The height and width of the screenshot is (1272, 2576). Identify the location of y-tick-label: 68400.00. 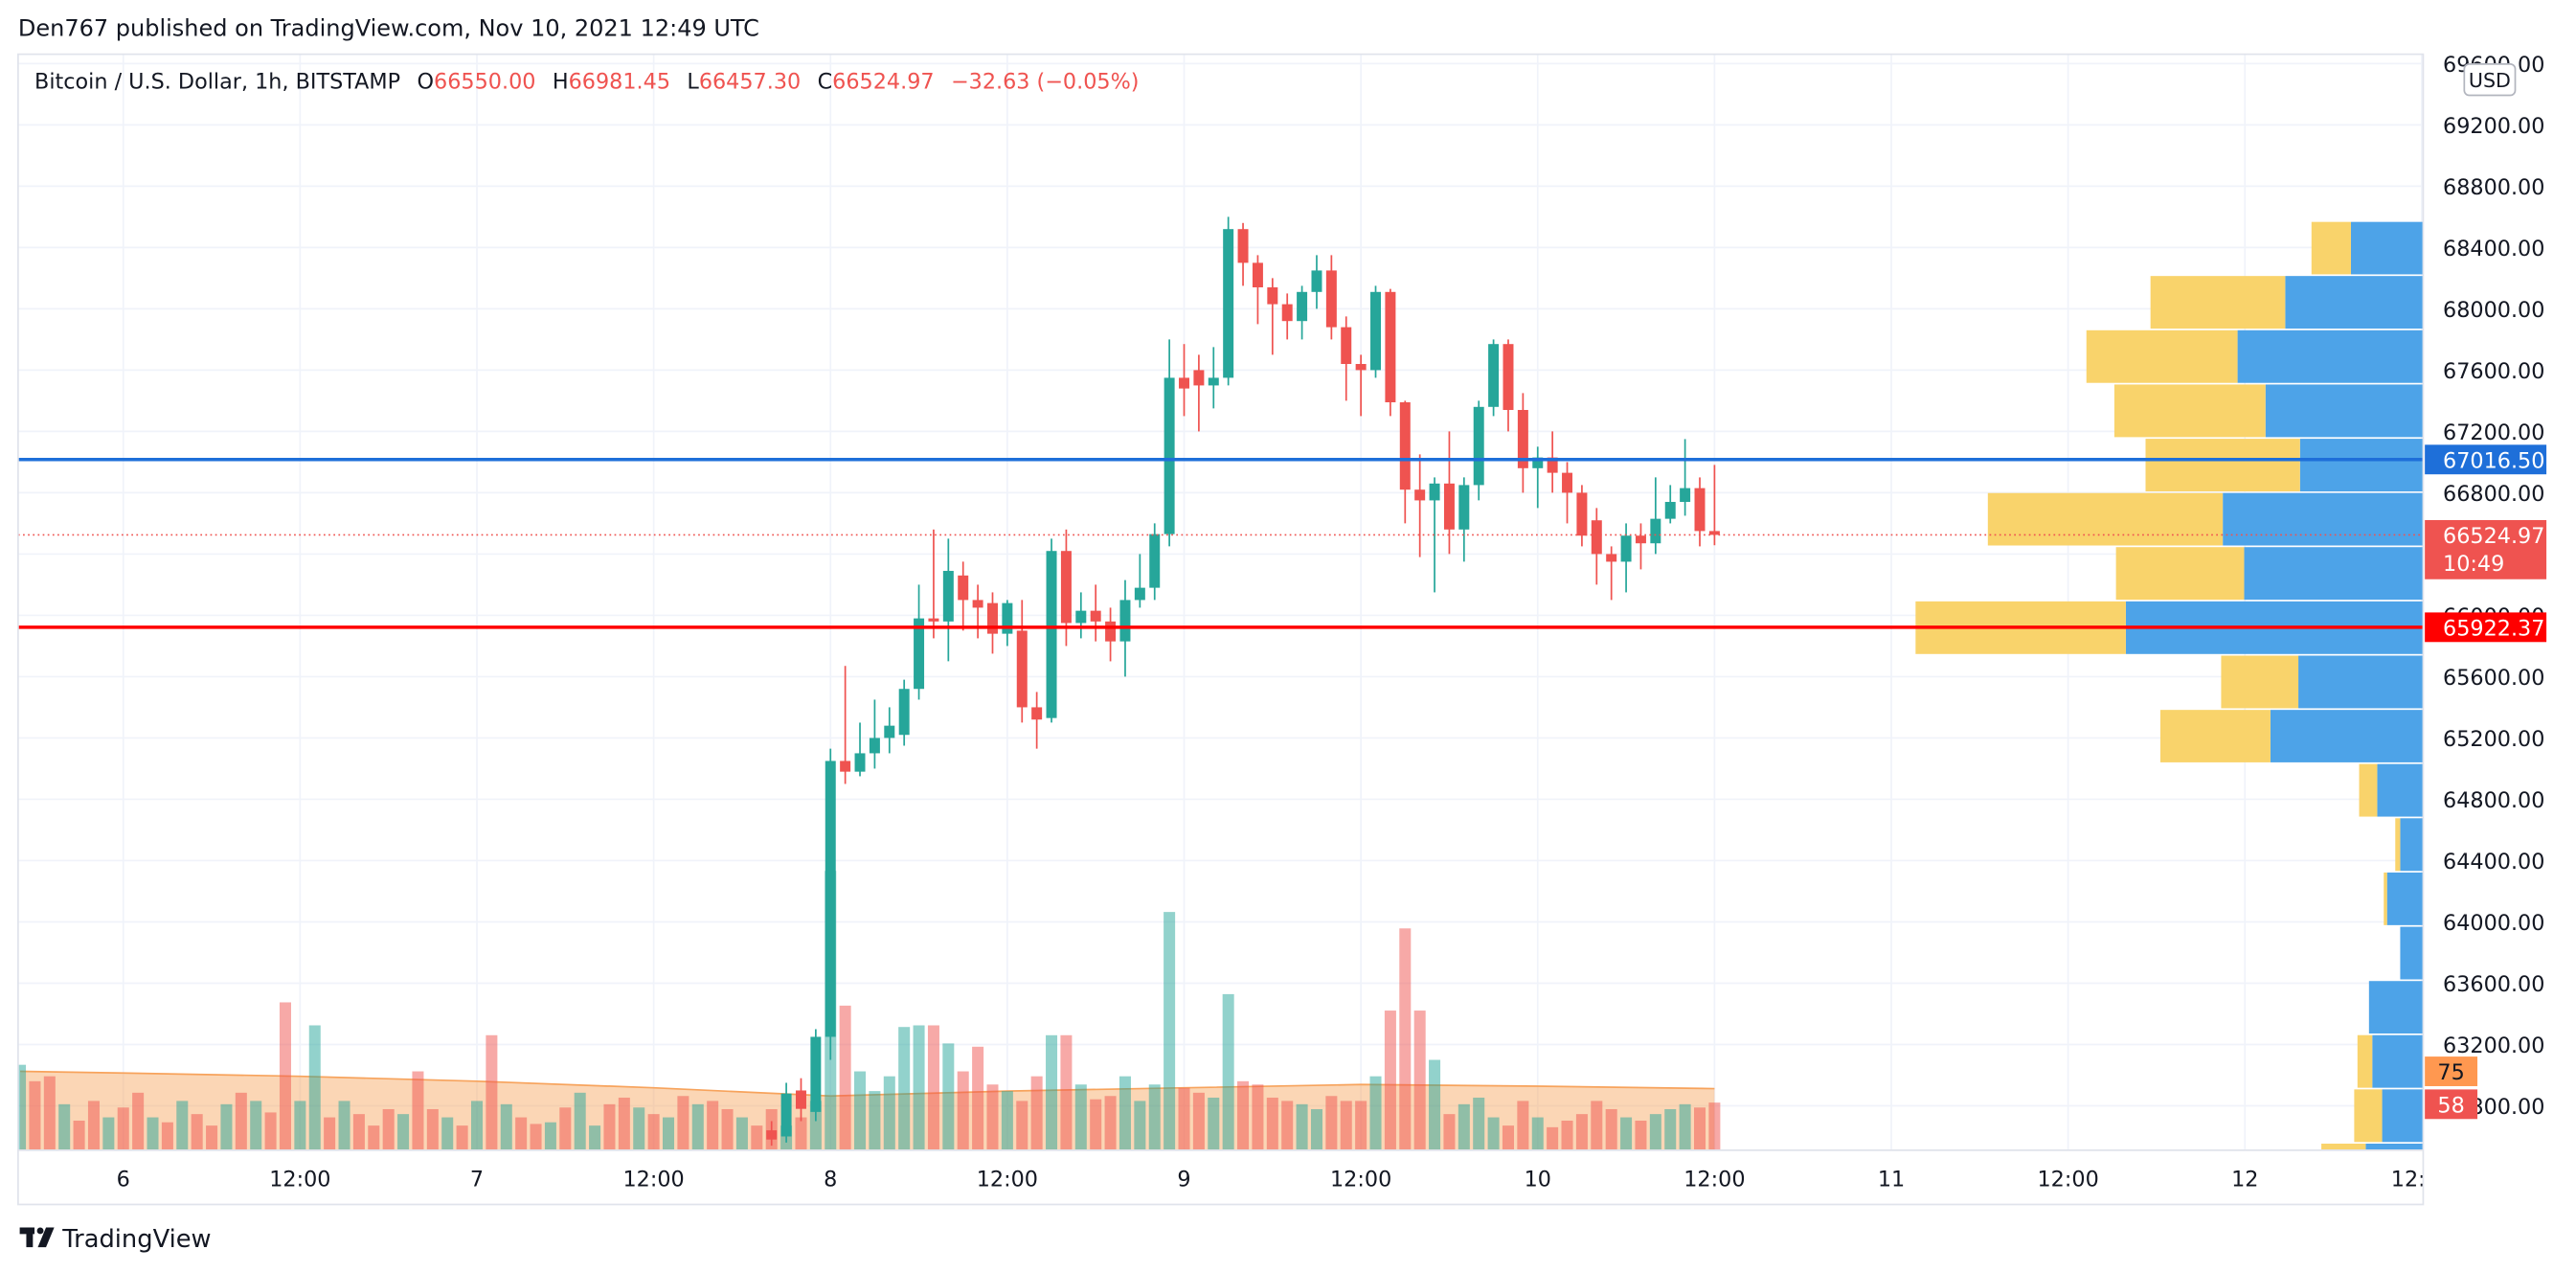
(2493, 249).